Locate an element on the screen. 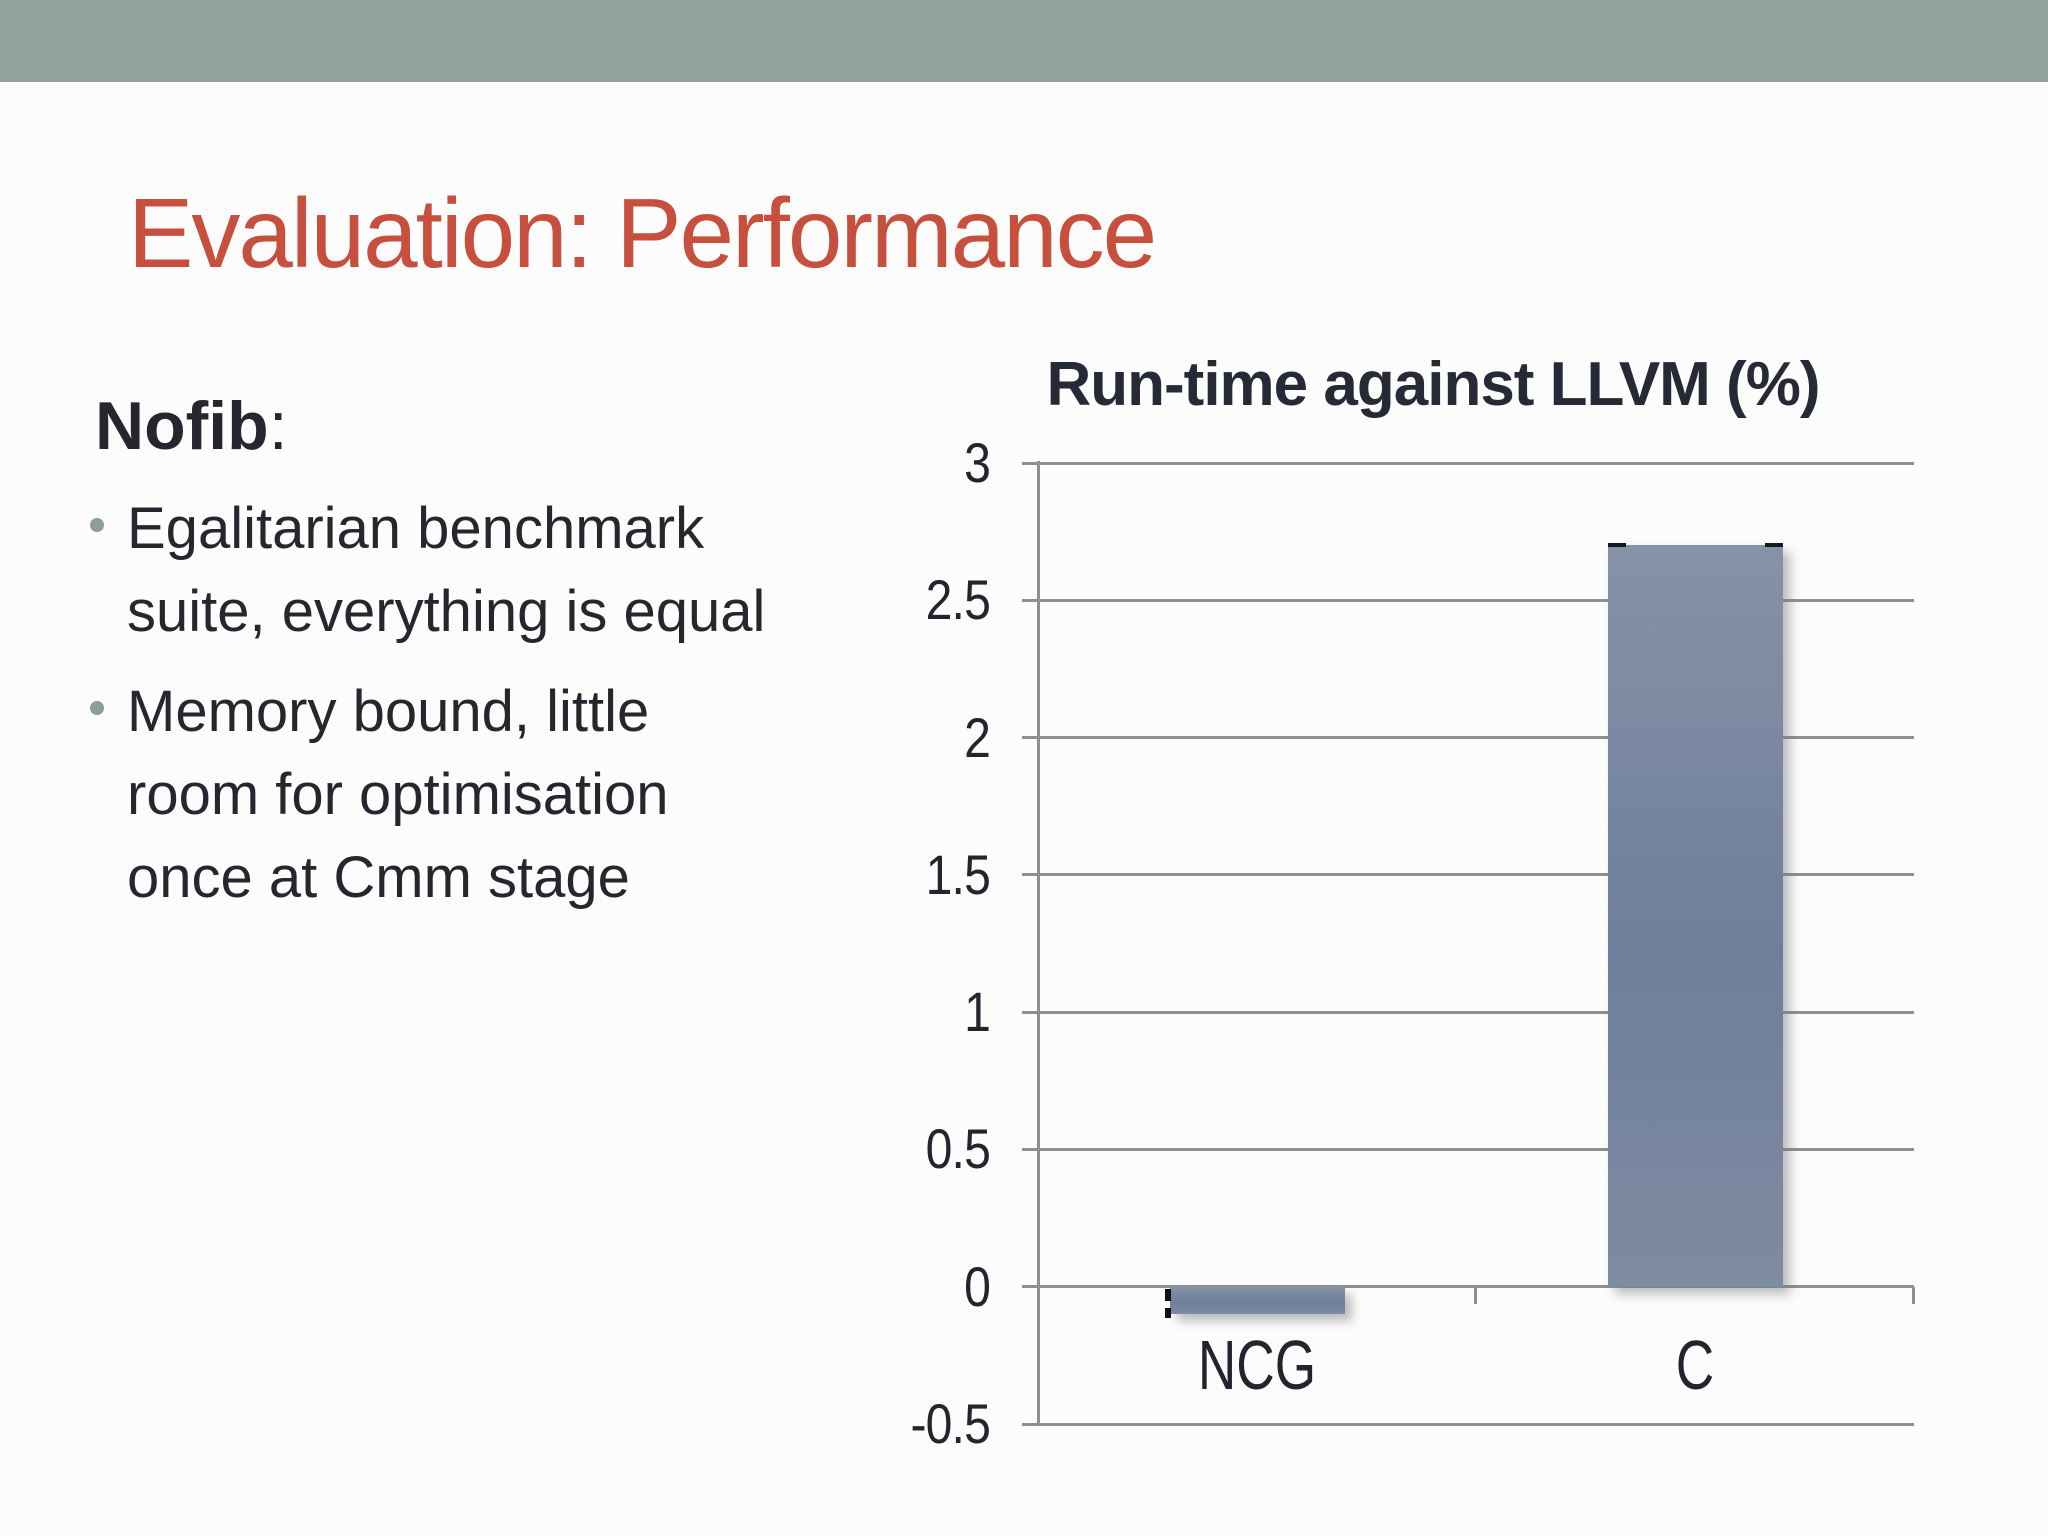 The height and width of the screenshot is (1536, 2048). chart-title: Run-time against LLVM (%) is located at coordinates (1433, 384).